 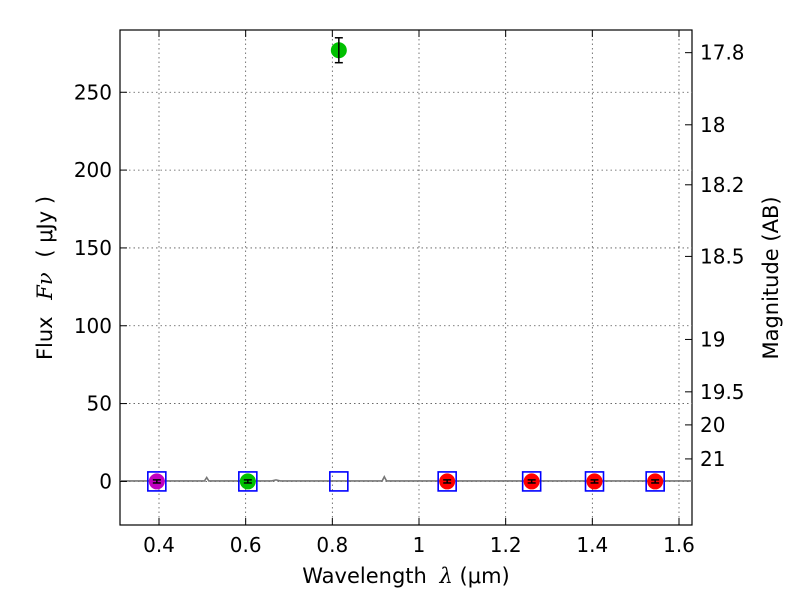 I want to click on y-tick-label: 250, so click(x=93, y=92).